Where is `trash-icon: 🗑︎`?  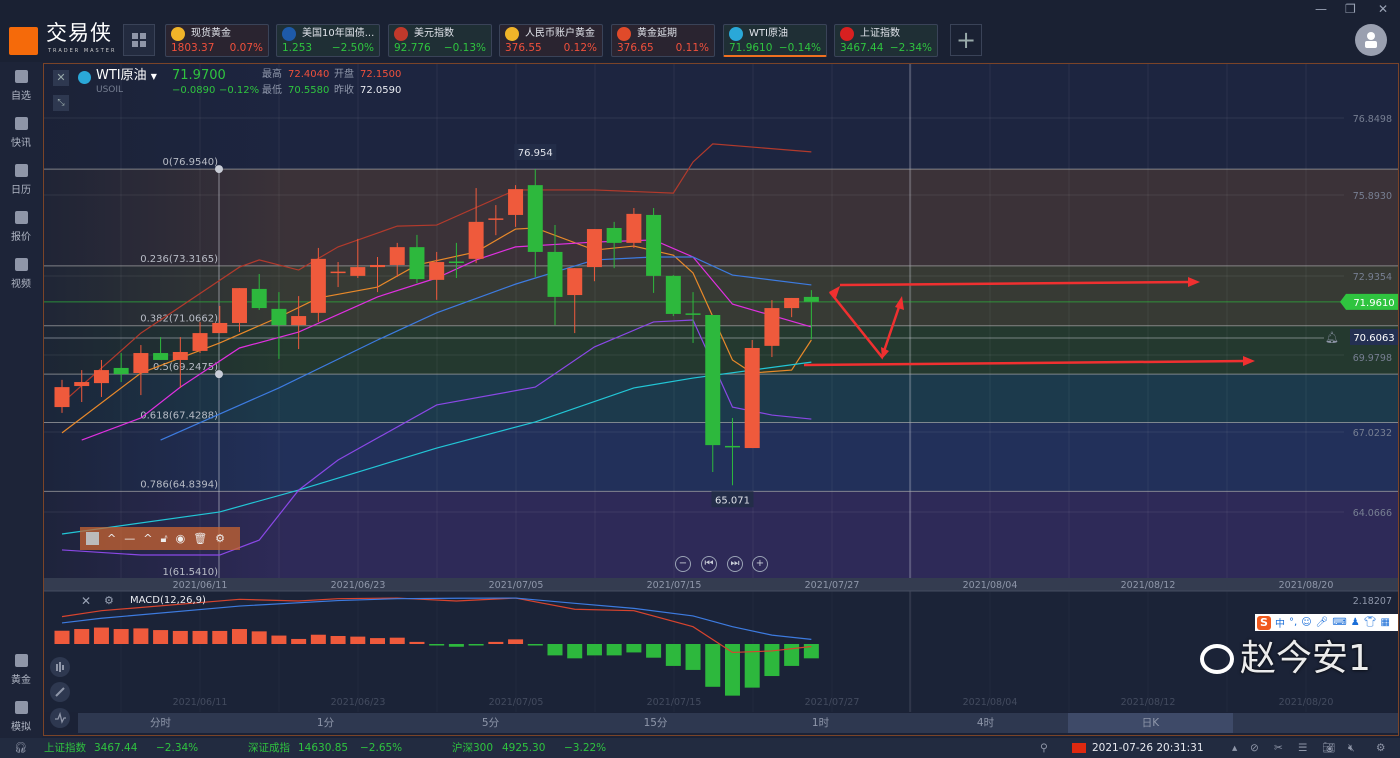 trash-icon: 🗑︎ is located at coordinates (200, 538).